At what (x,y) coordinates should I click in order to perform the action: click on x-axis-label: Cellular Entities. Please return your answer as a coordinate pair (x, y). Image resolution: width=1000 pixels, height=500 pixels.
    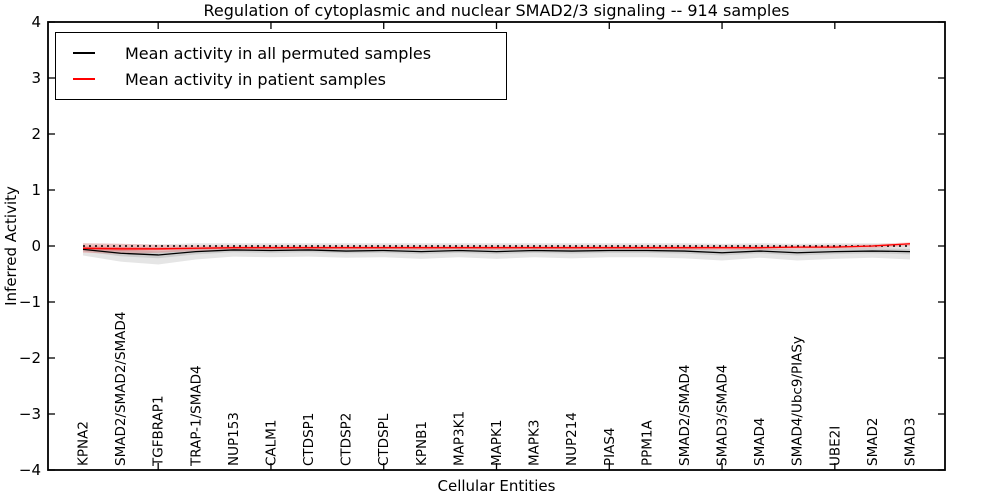
    Looking at the image, I should click on (496, 486).